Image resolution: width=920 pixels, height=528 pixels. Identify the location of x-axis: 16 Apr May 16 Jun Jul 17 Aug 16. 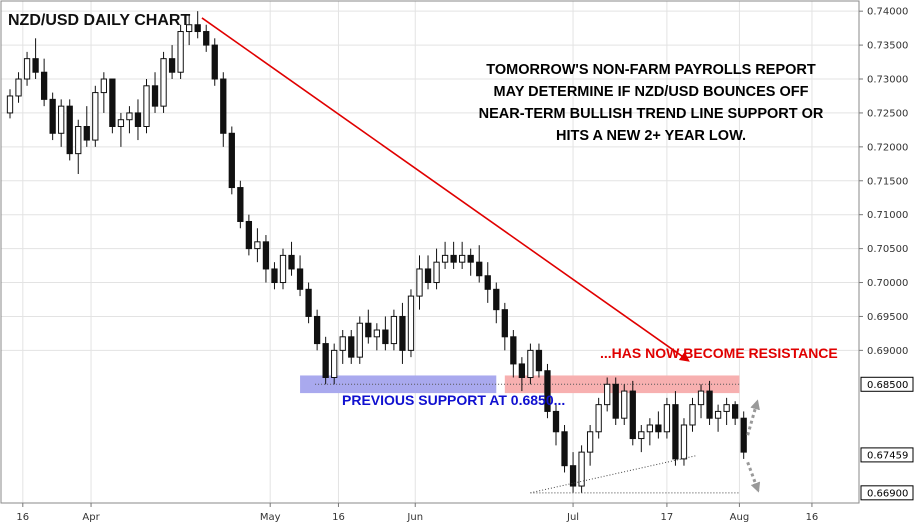
(417, 513).